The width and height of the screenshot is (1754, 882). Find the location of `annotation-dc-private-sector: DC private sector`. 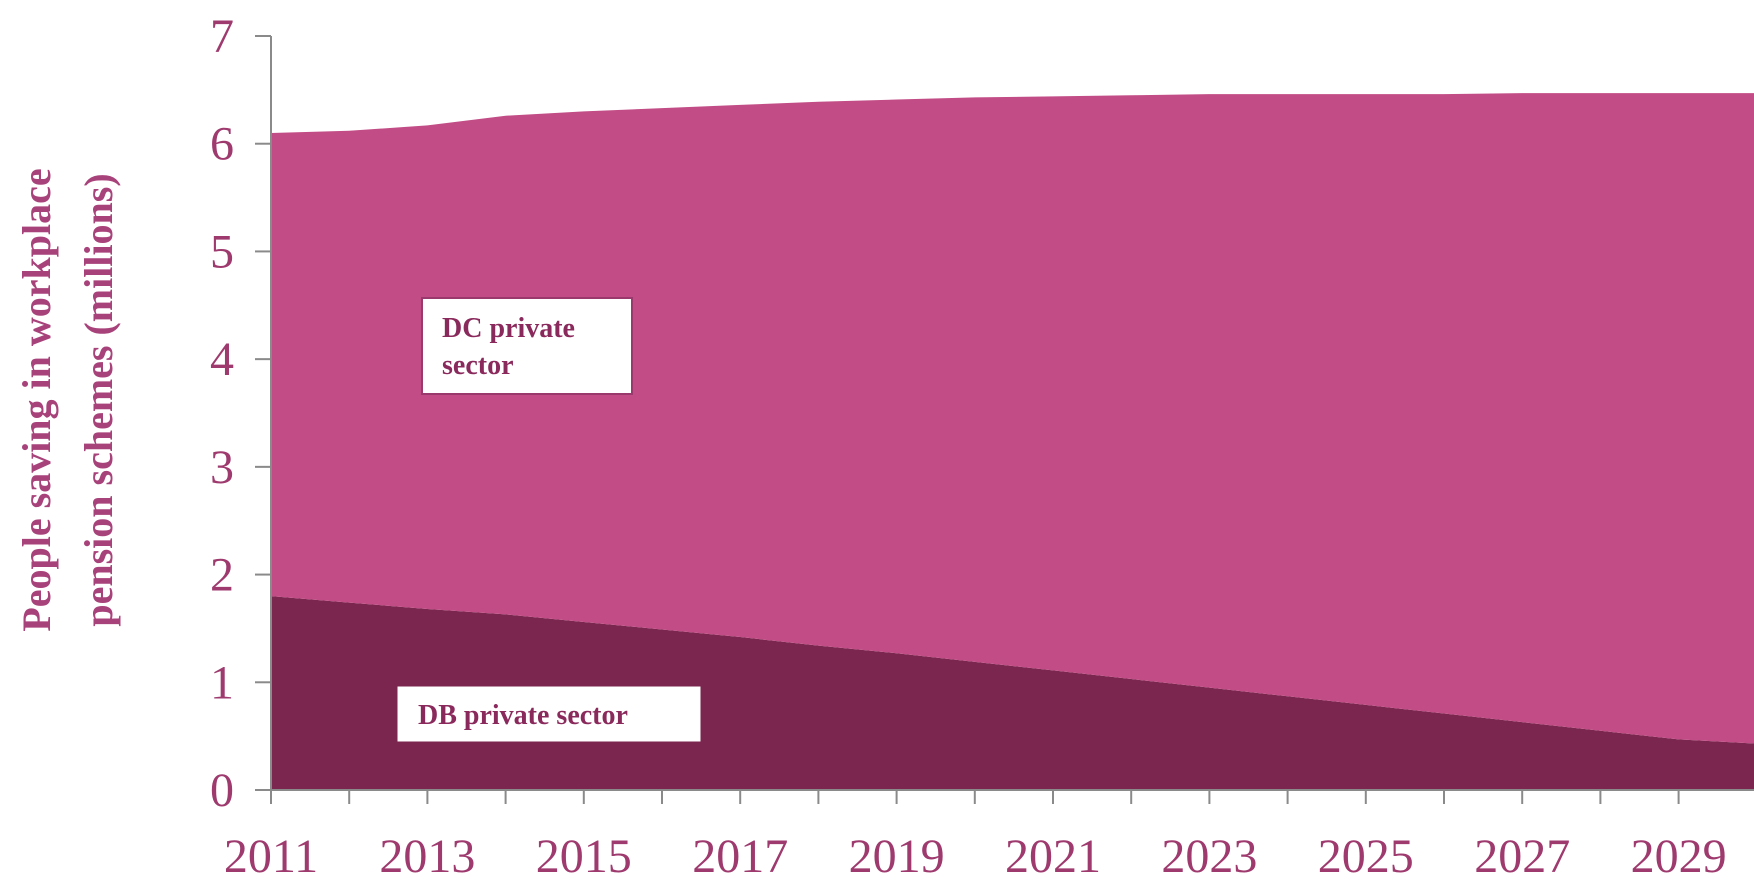

annotation-dc-private-sector: DC private sector is located at coordinates (527, 346).